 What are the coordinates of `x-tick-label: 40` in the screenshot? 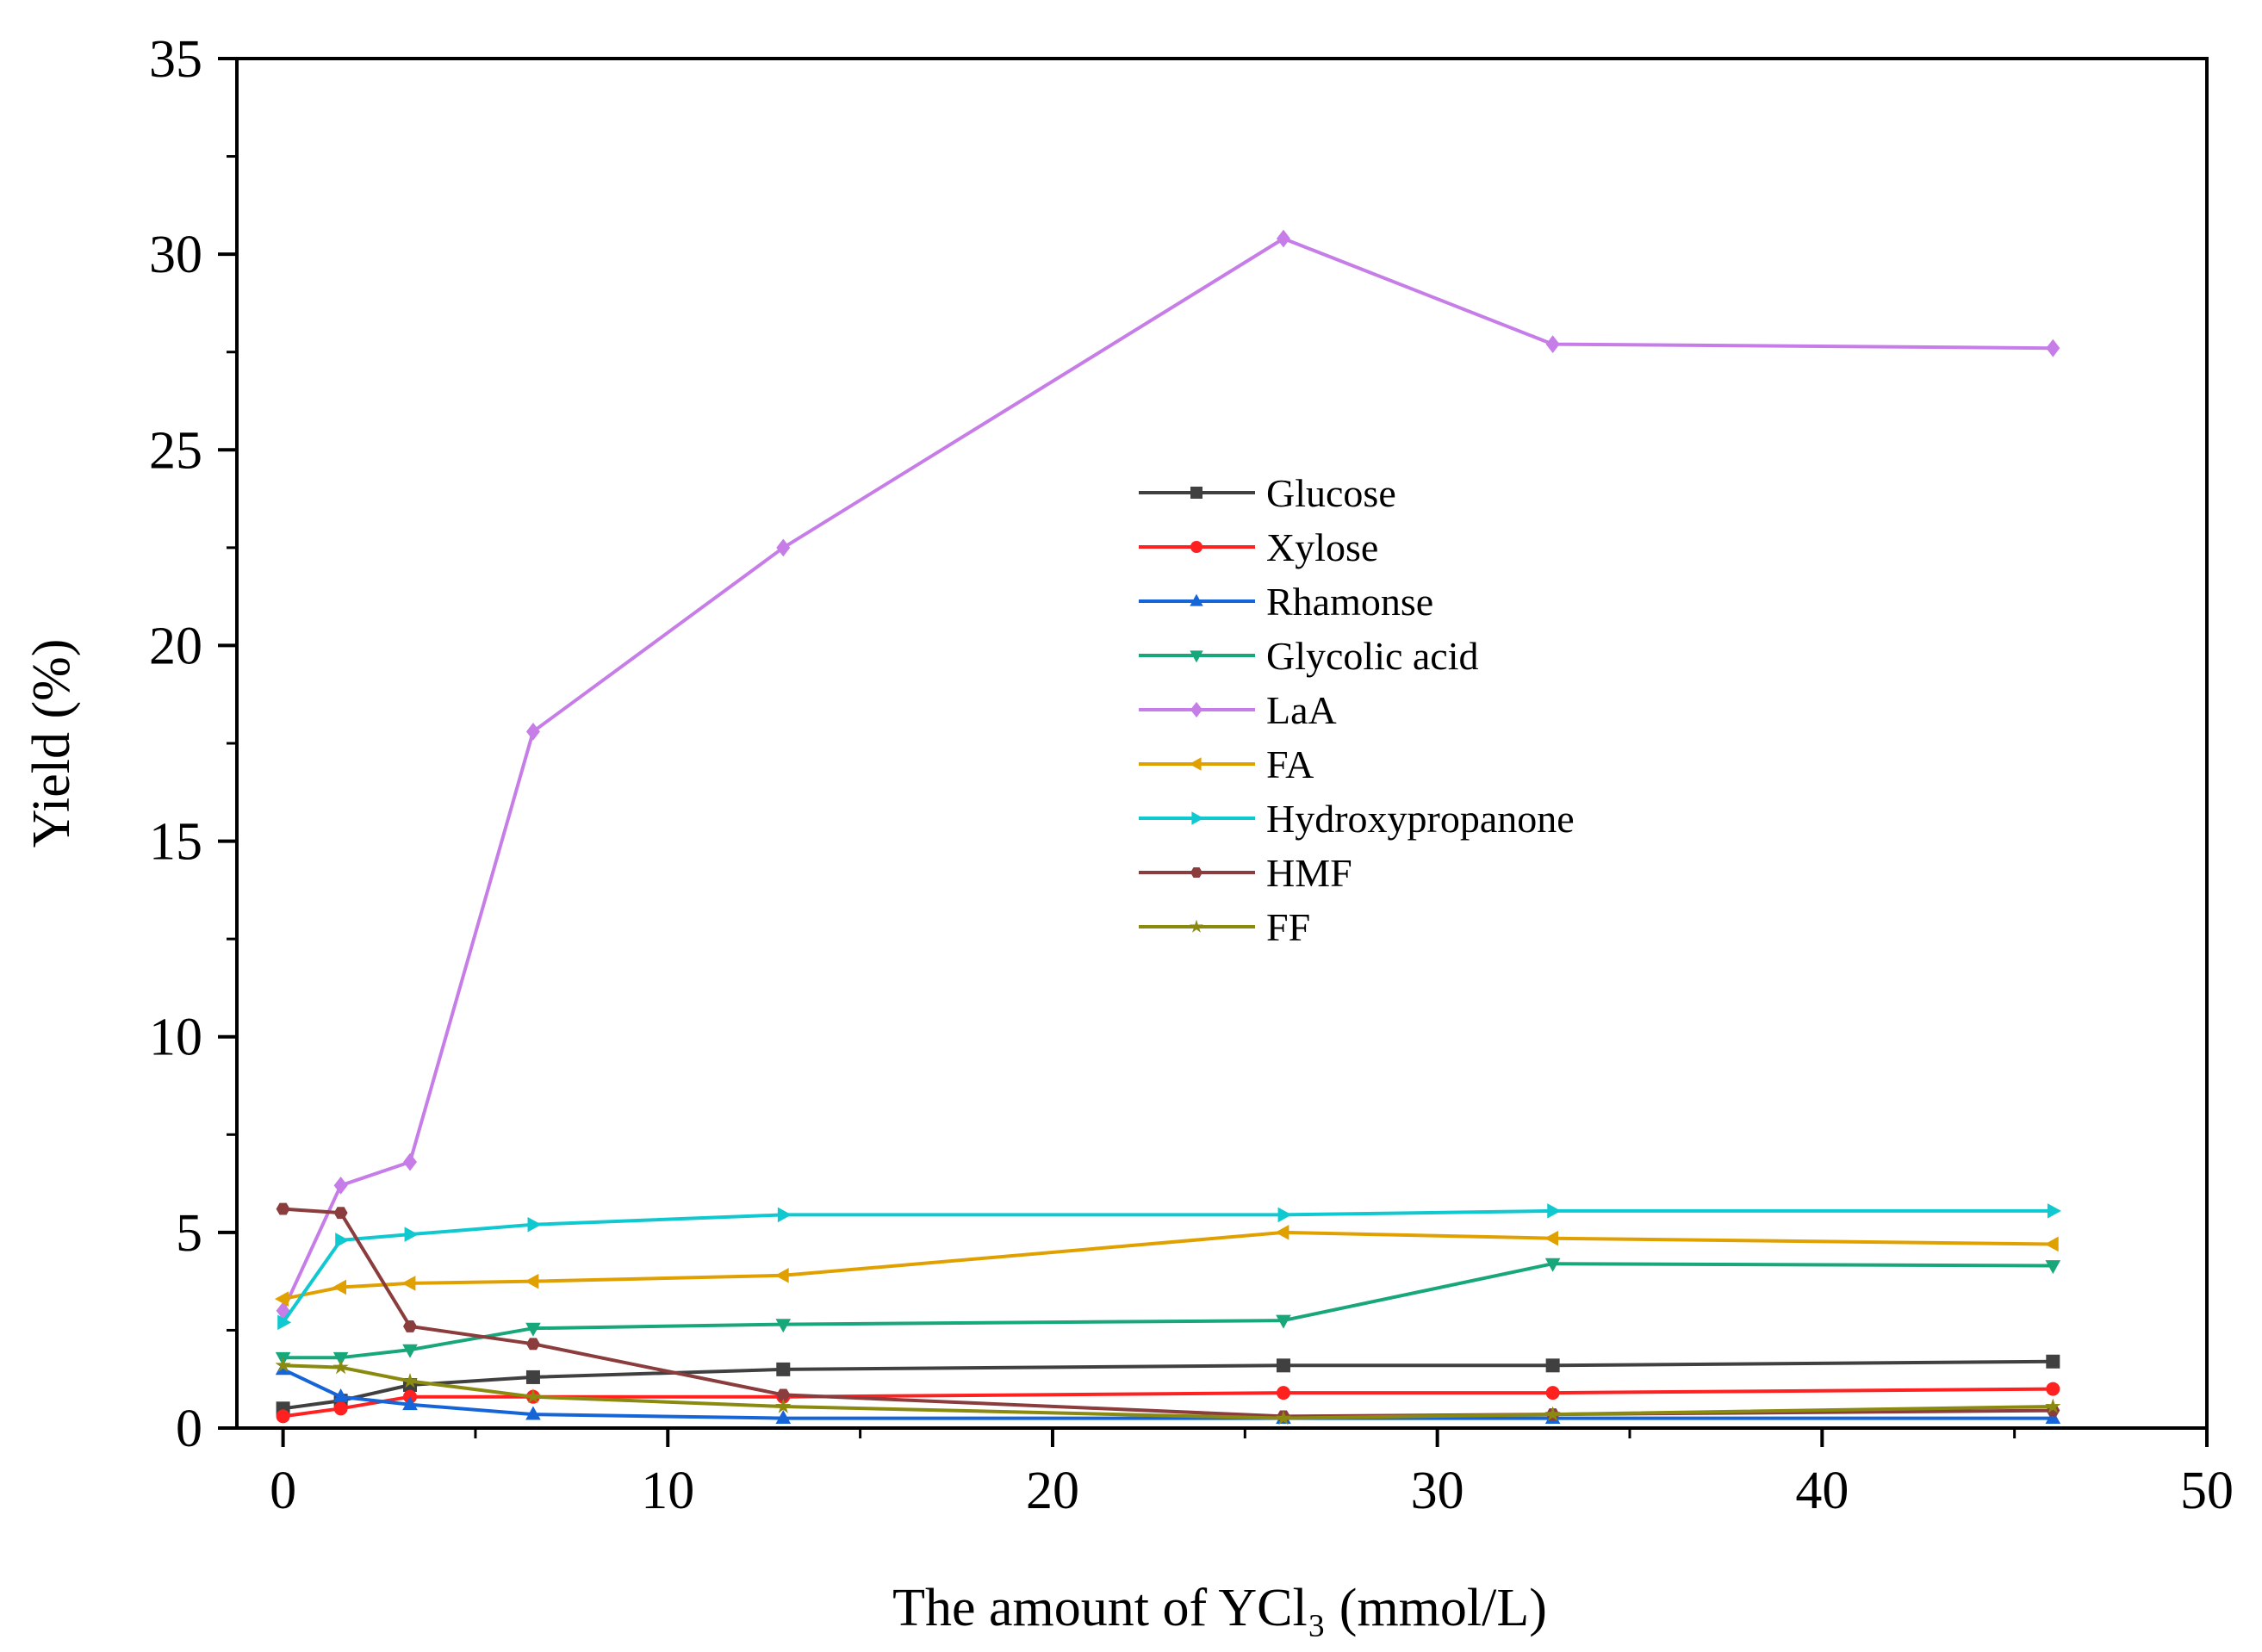 It's located at (1822, 1491).